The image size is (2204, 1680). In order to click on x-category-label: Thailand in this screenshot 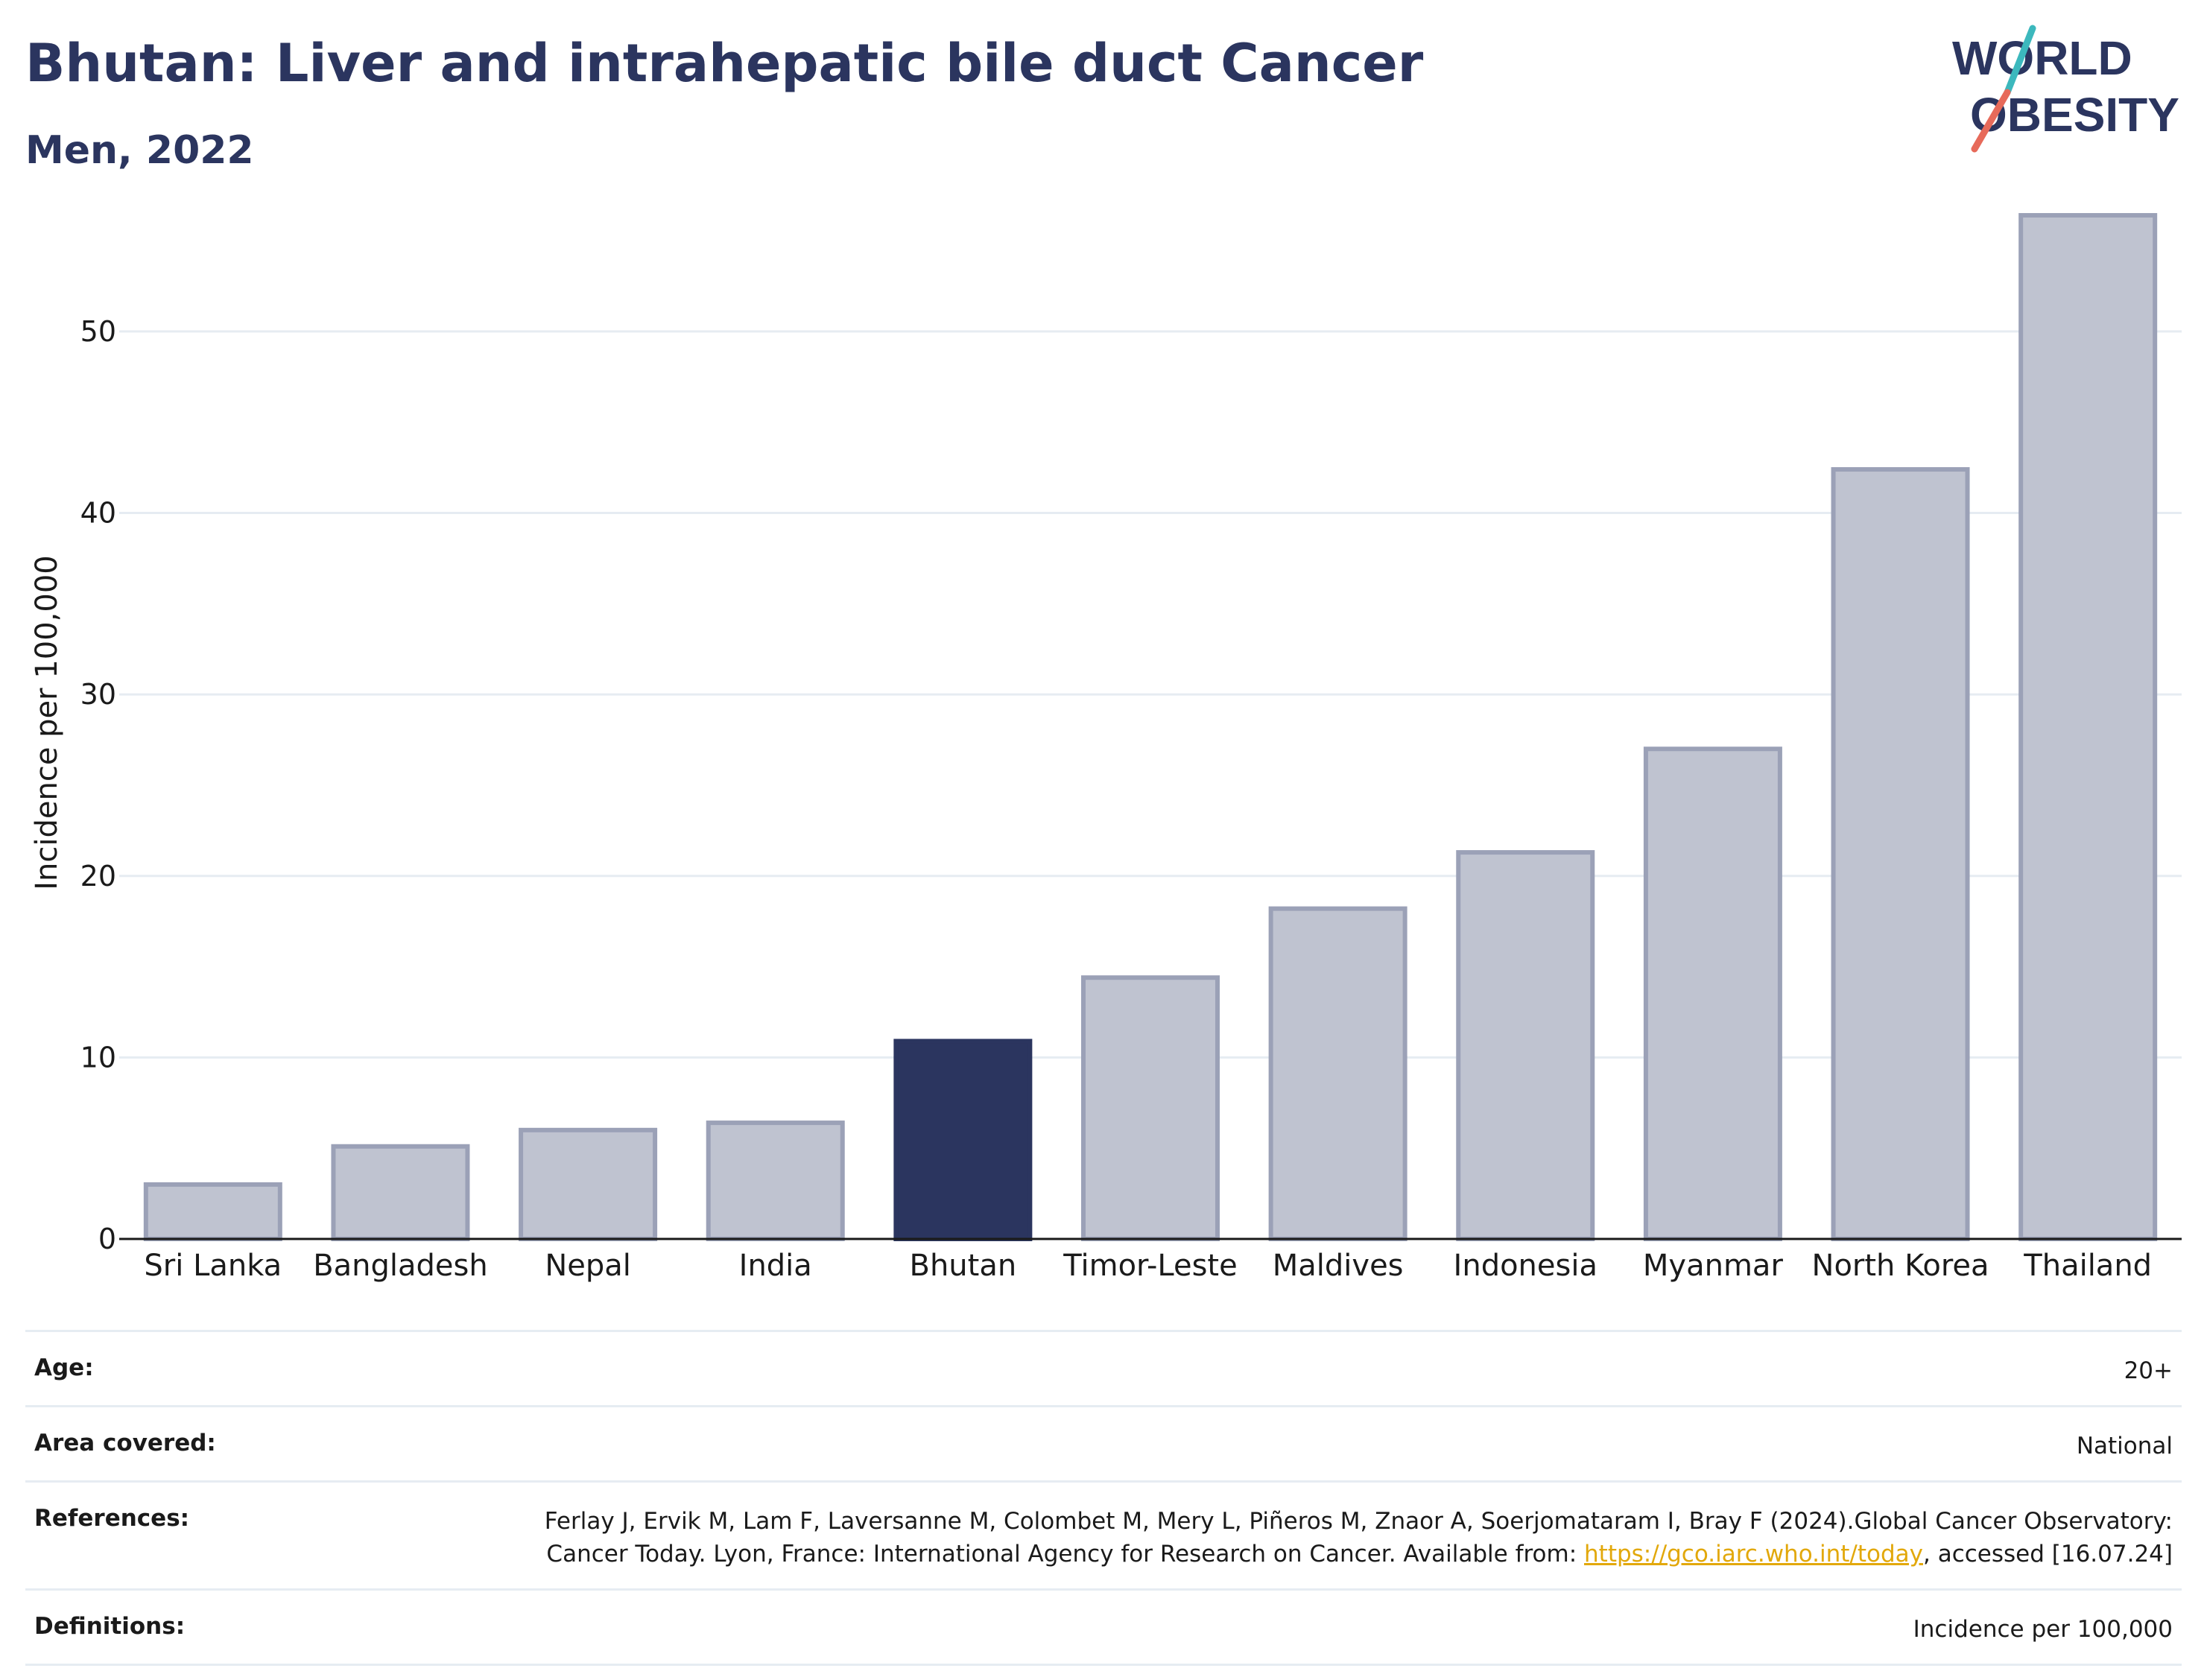, I will do `click(2087, 1266)`.